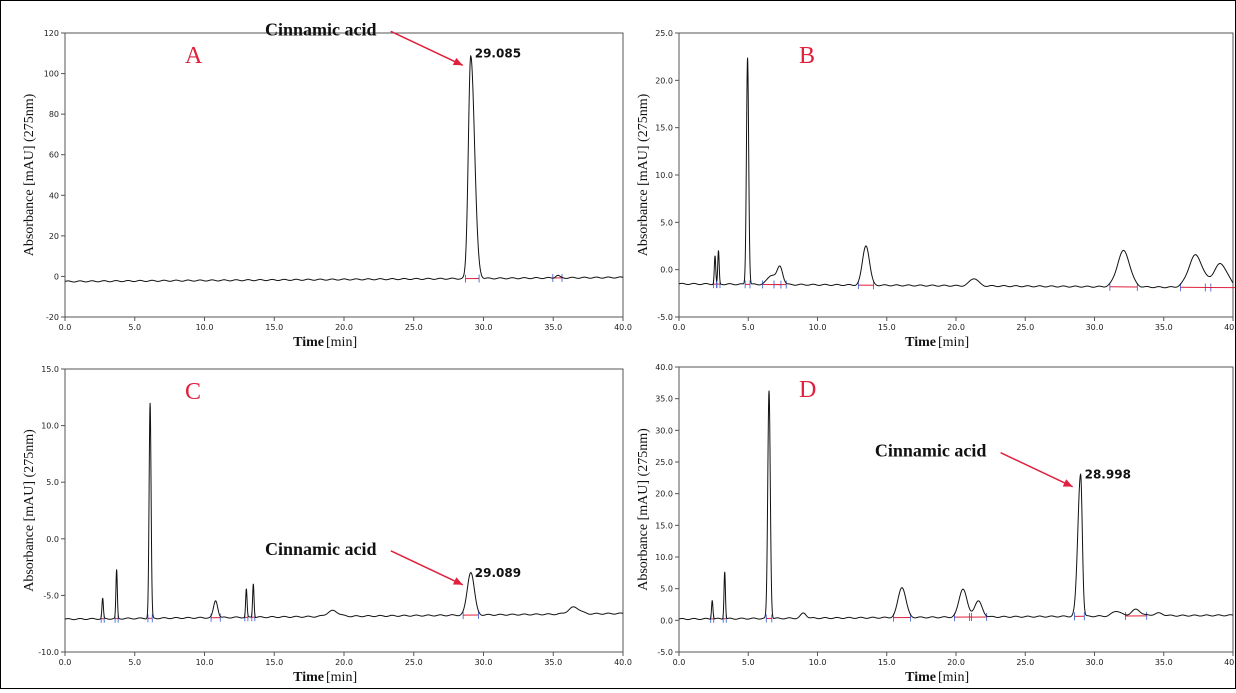 The width and height of the screenshot is (1236, 693). I want to click on y-tick-label: -10.0, so click(48, 652).